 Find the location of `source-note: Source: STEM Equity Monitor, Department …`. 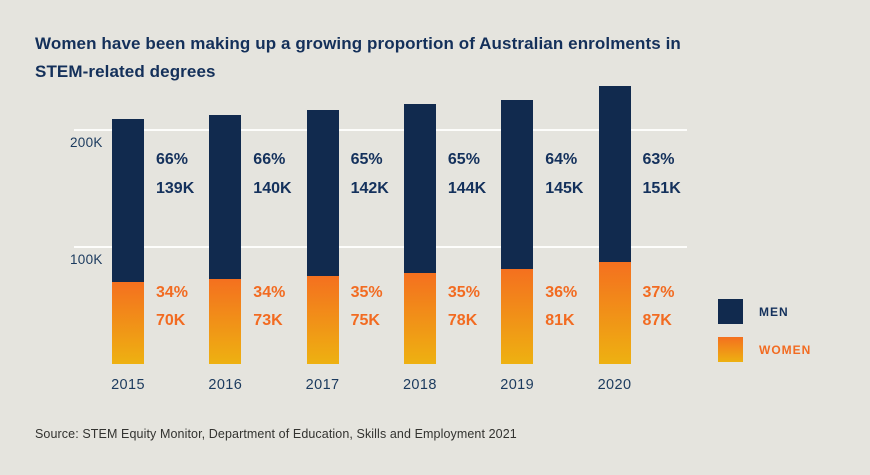

source-note: Source: STEM Equity Monitor, Department … is located at coordinates (276, 434).